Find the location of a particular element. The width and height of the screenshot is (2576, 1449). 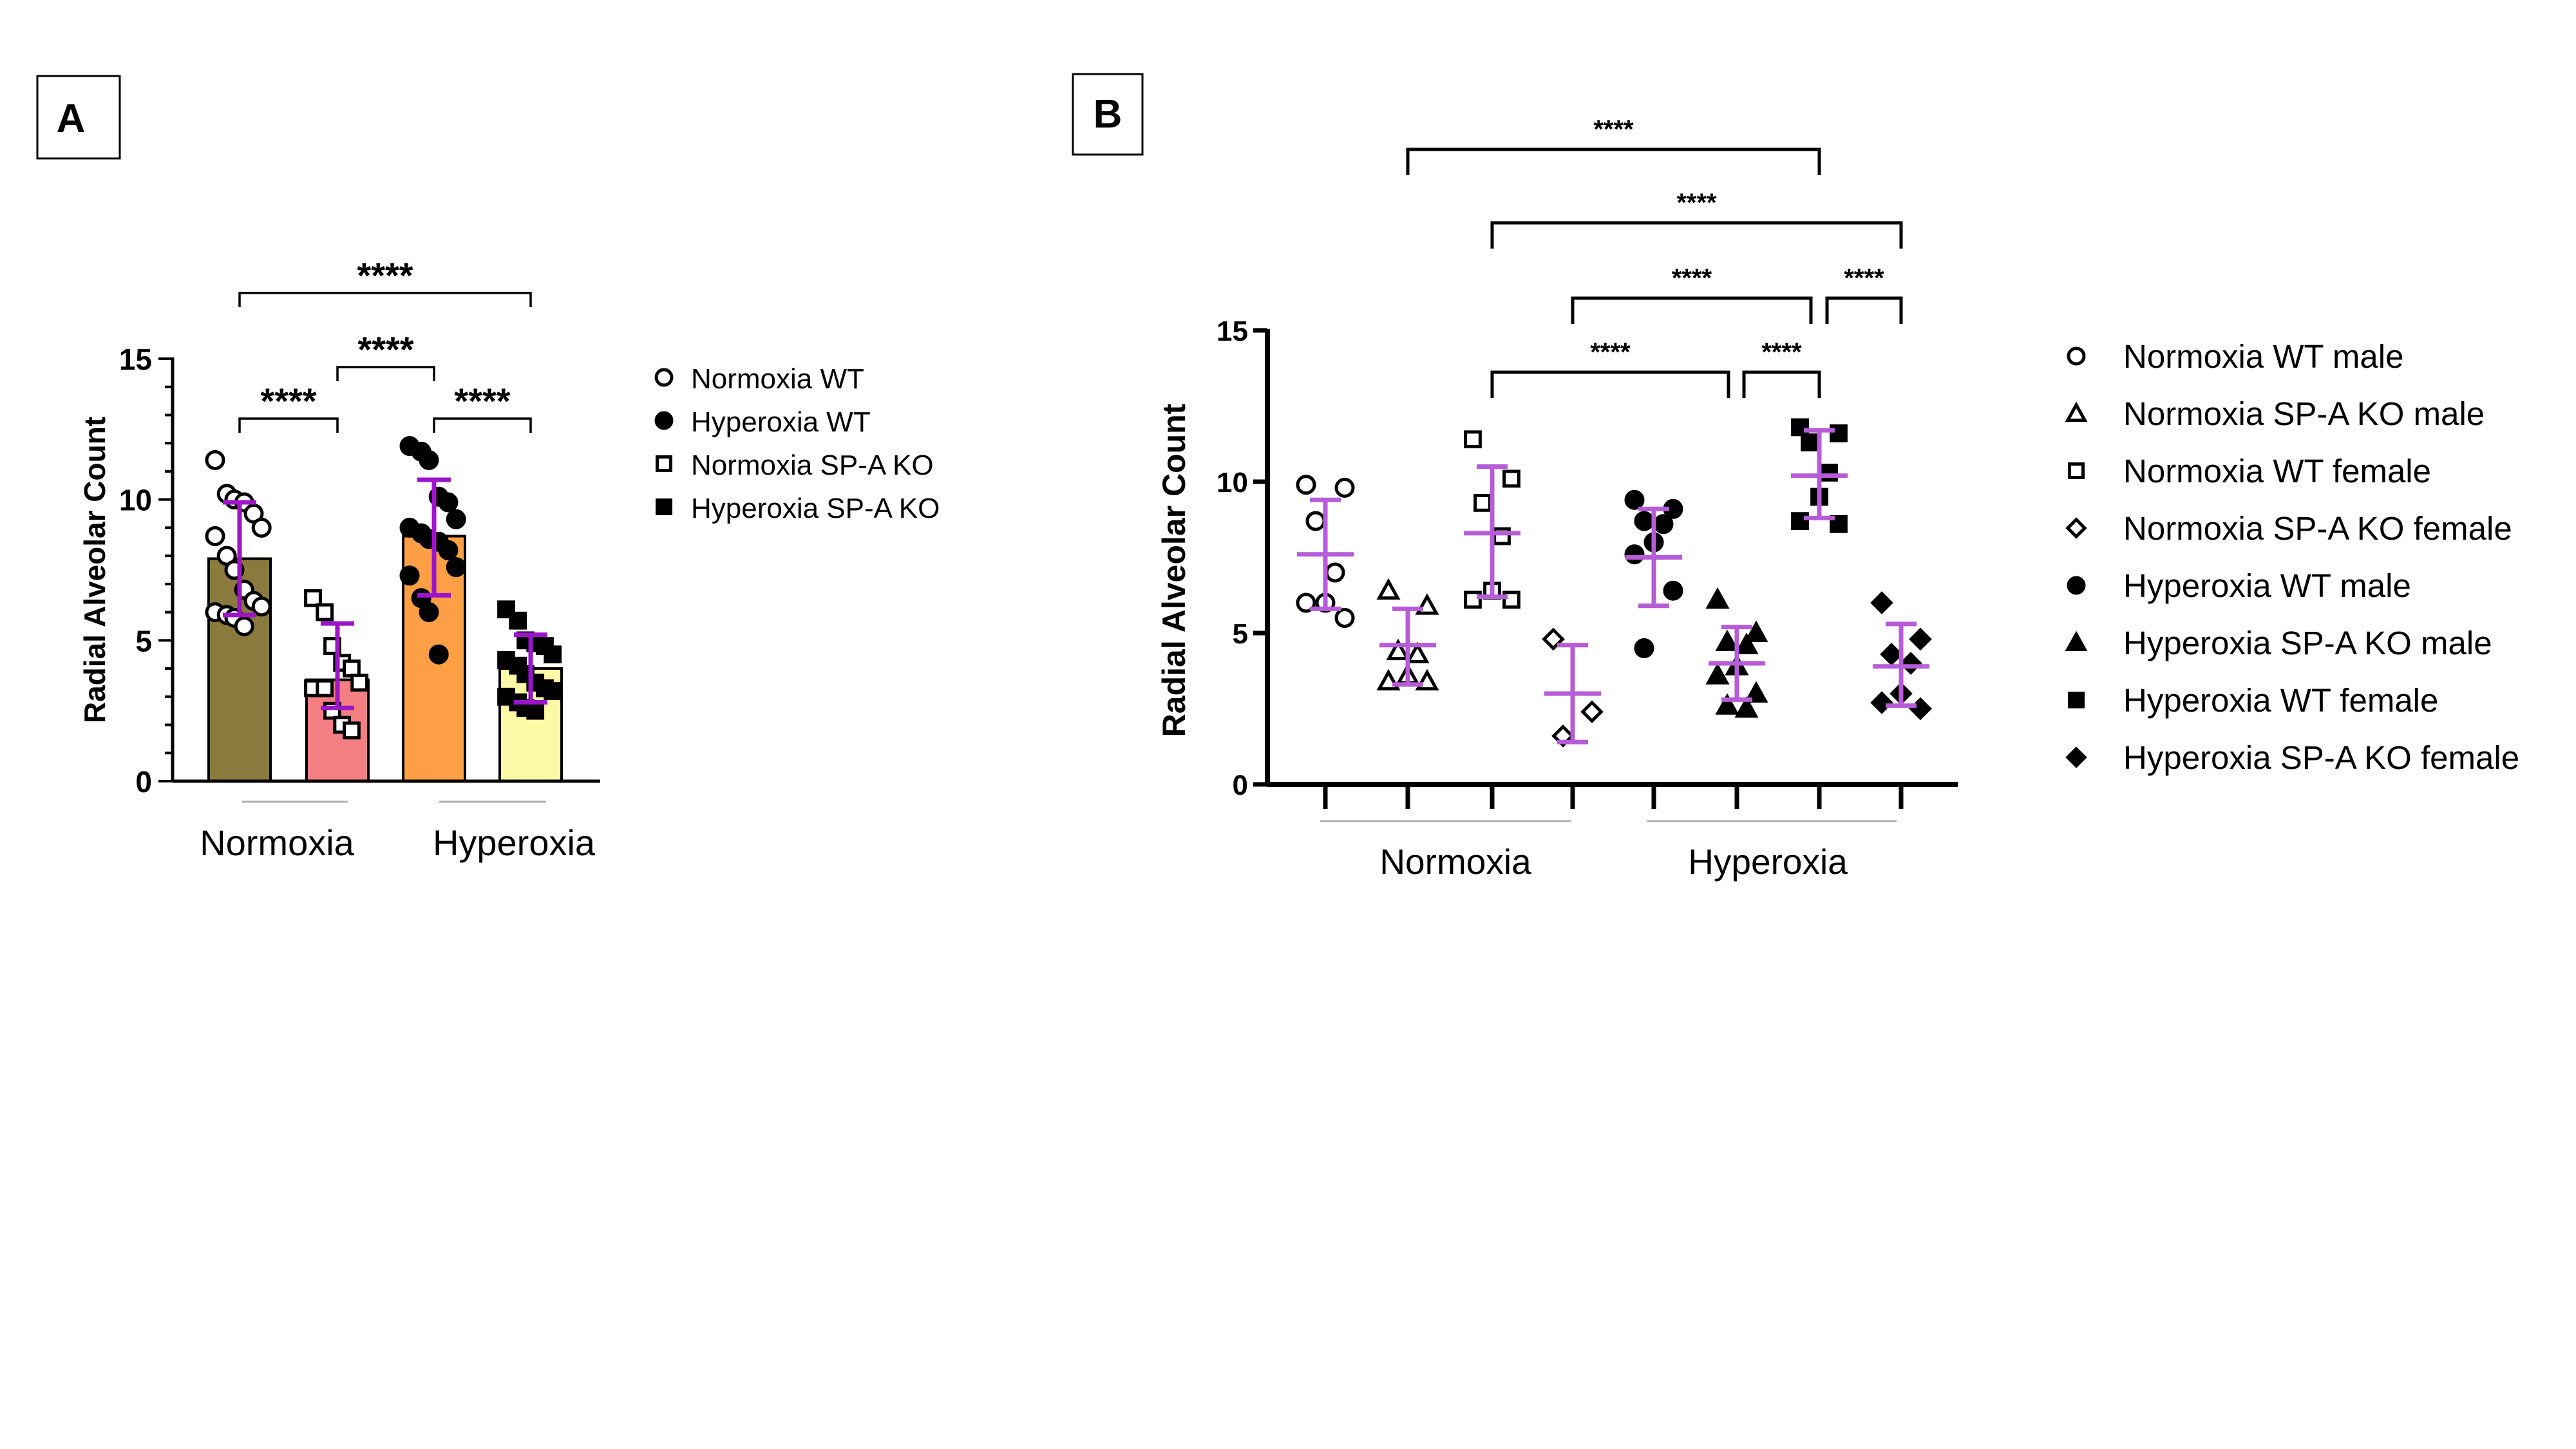

legend-marker-normoxia-wt-female is located at coordinates (2076, 470).